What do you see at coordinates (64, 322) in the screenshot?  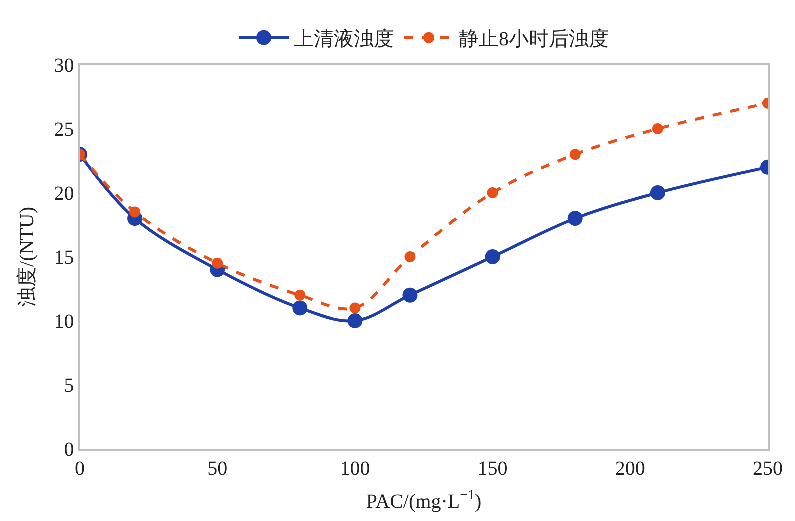 I see `y-tick-label: 10` at bounding box center [64, 322].